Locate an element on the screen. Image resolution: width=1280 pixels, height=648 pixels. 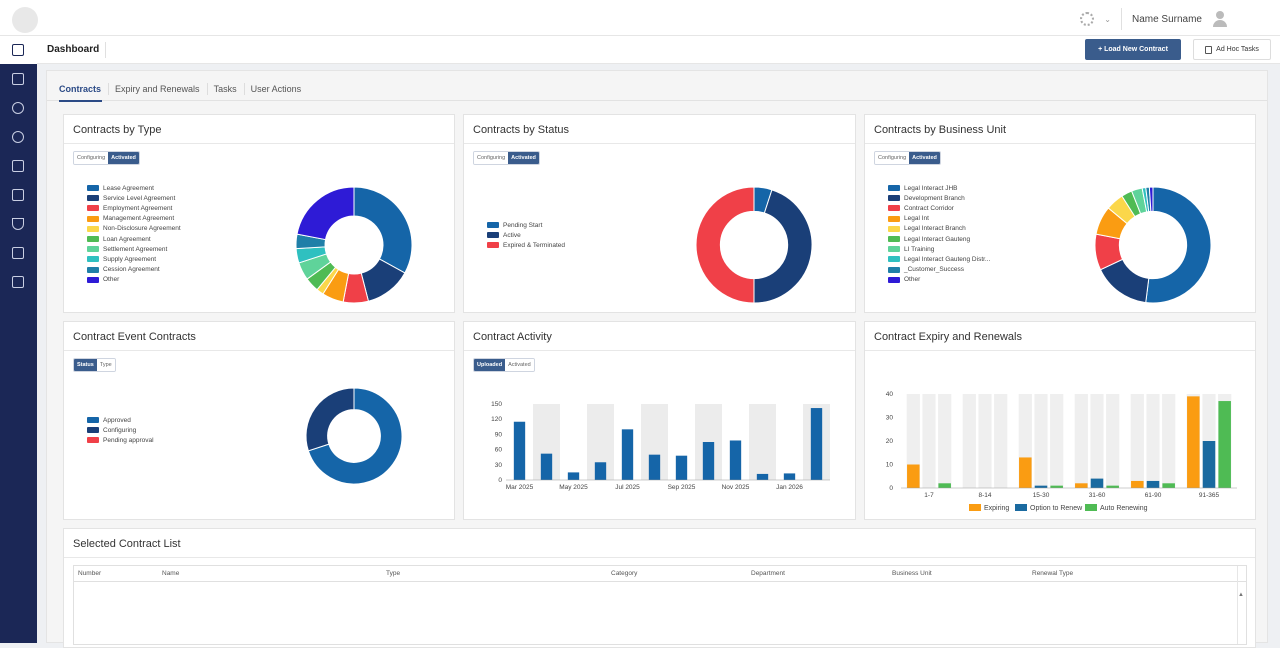
toggle-type: Type is located at coordinates (105, 365).